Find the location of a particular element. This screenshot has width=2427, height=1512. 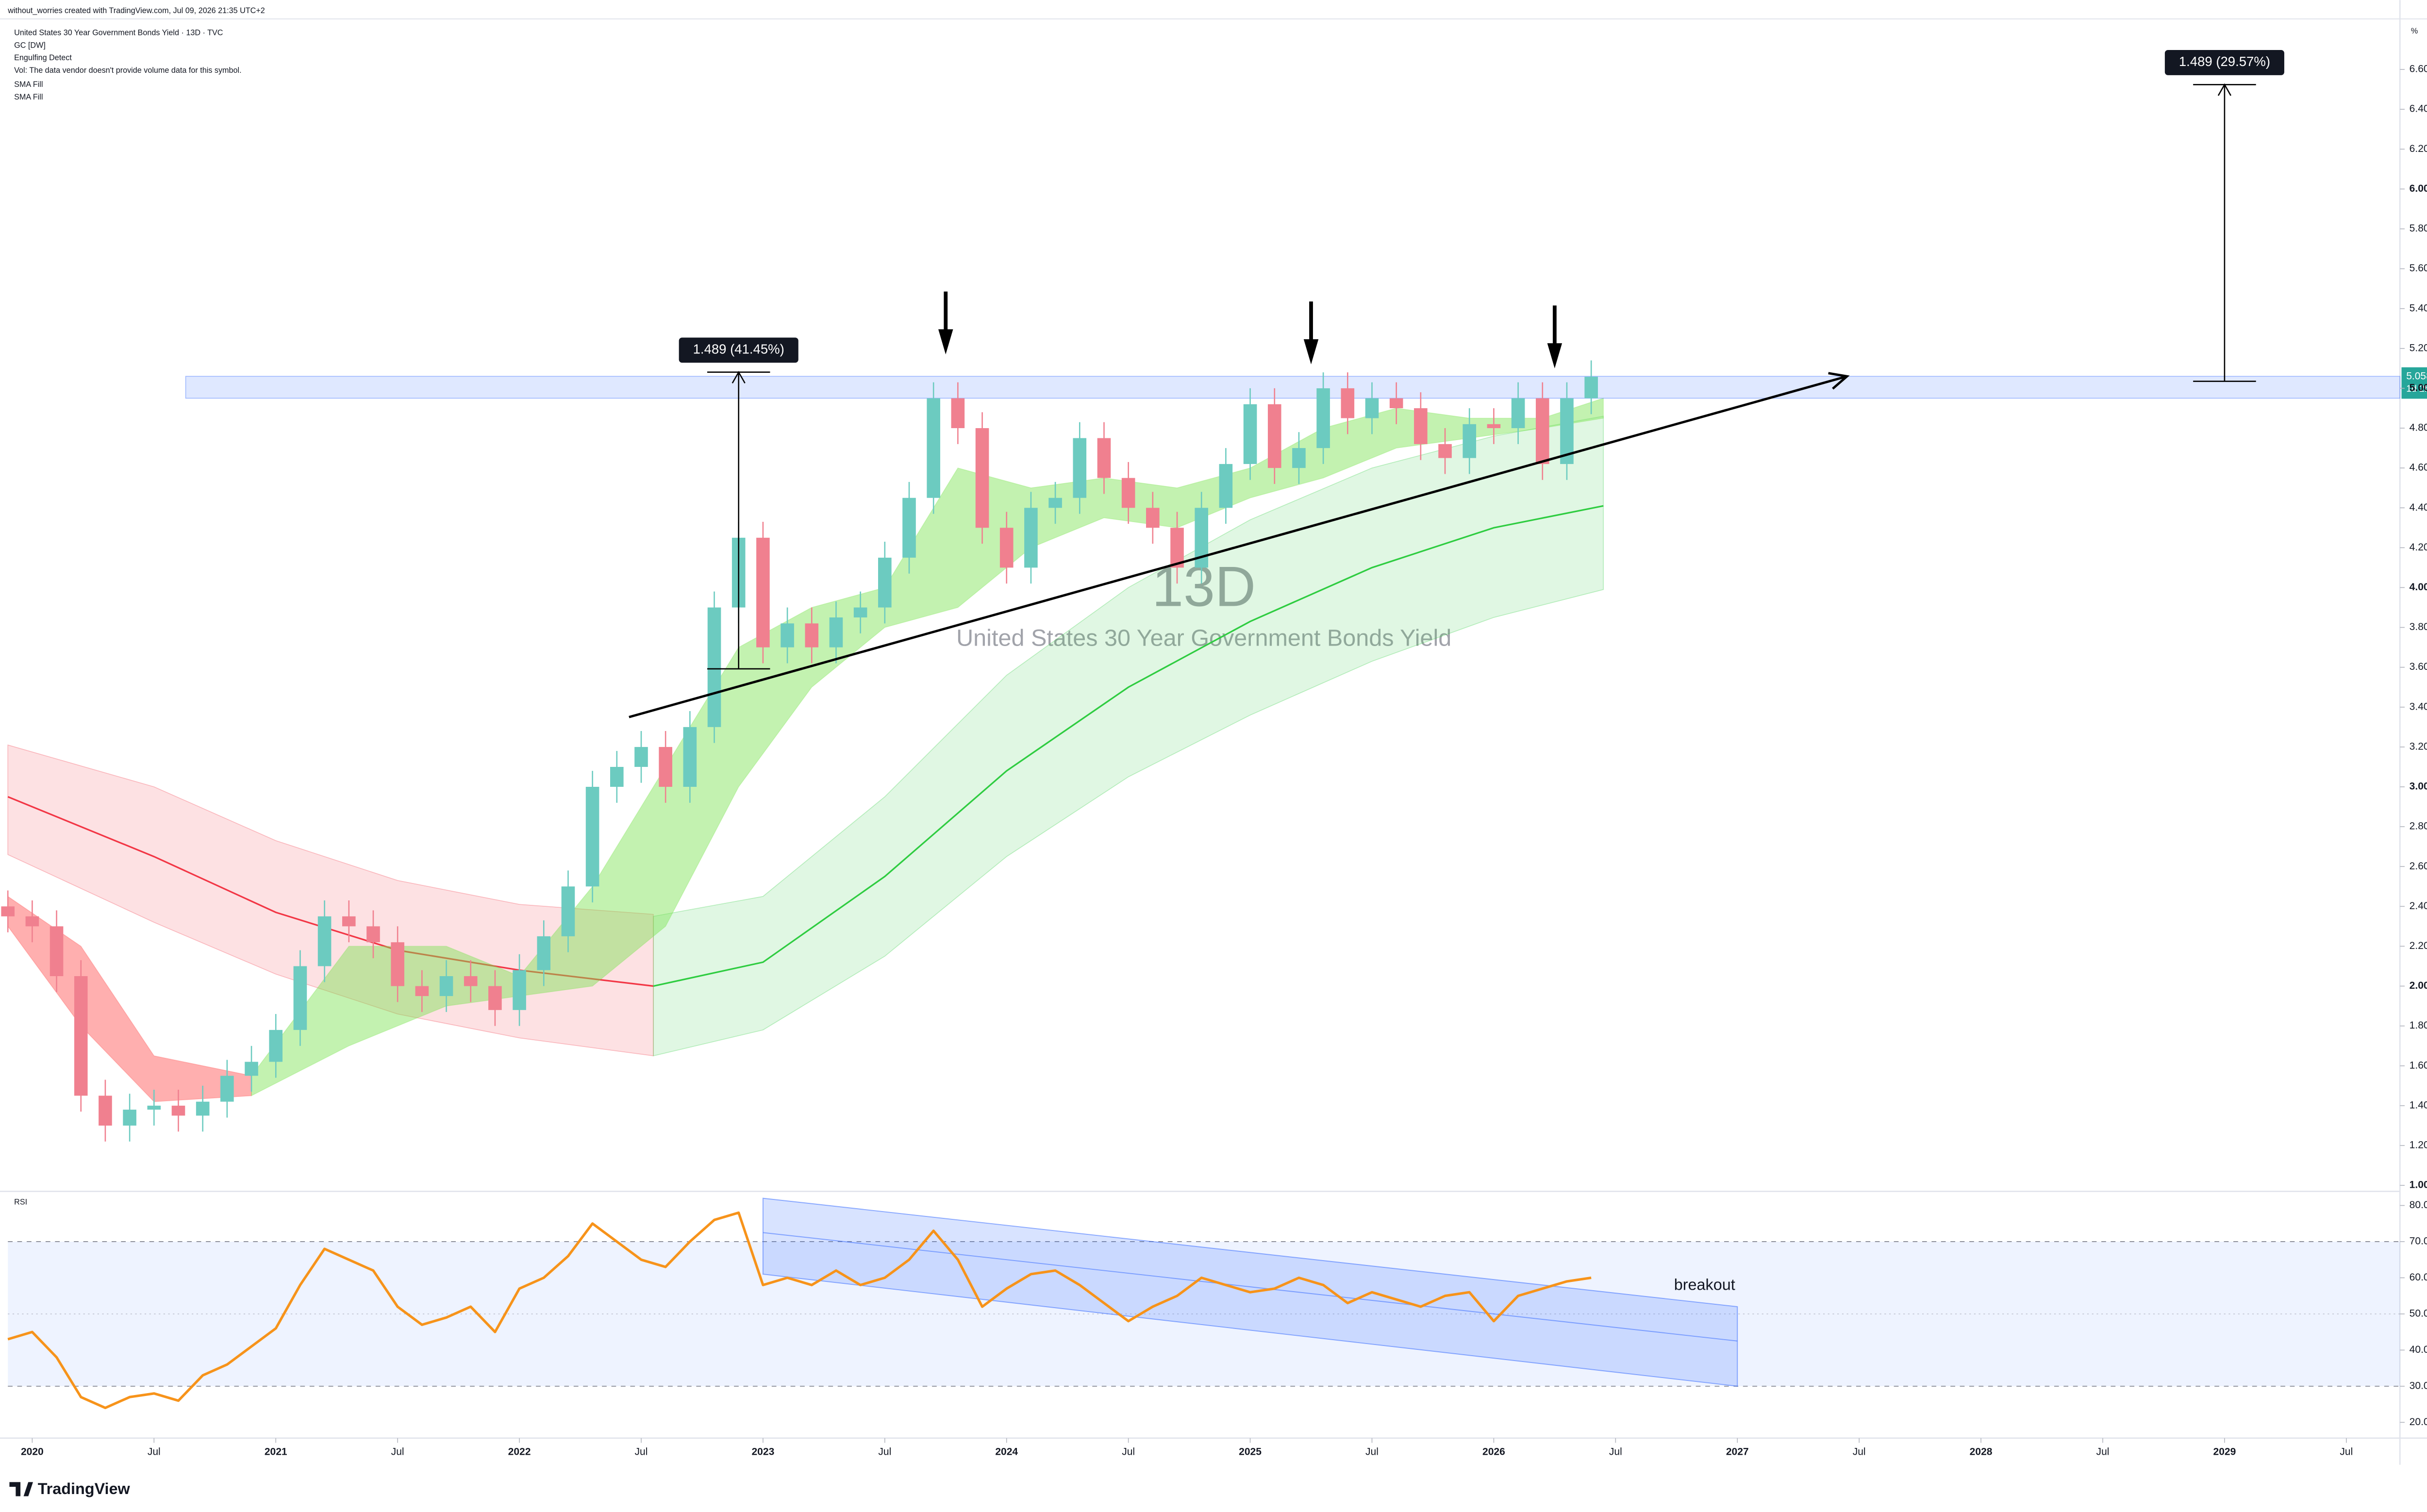

rsi-channel-mid is located at coordinates (1250, 1287).